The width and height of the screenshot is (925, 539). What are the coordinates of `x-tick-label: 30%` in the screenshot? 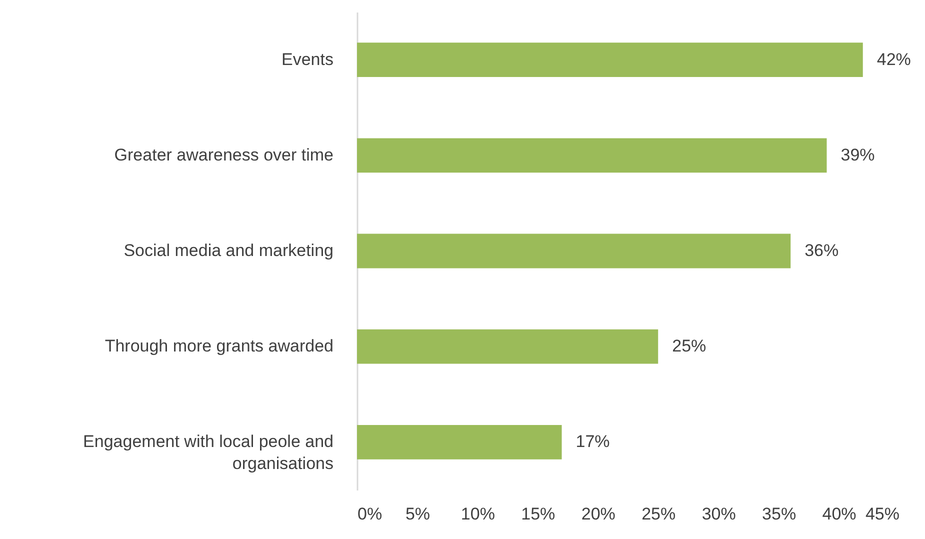 It's located at (719, 514).